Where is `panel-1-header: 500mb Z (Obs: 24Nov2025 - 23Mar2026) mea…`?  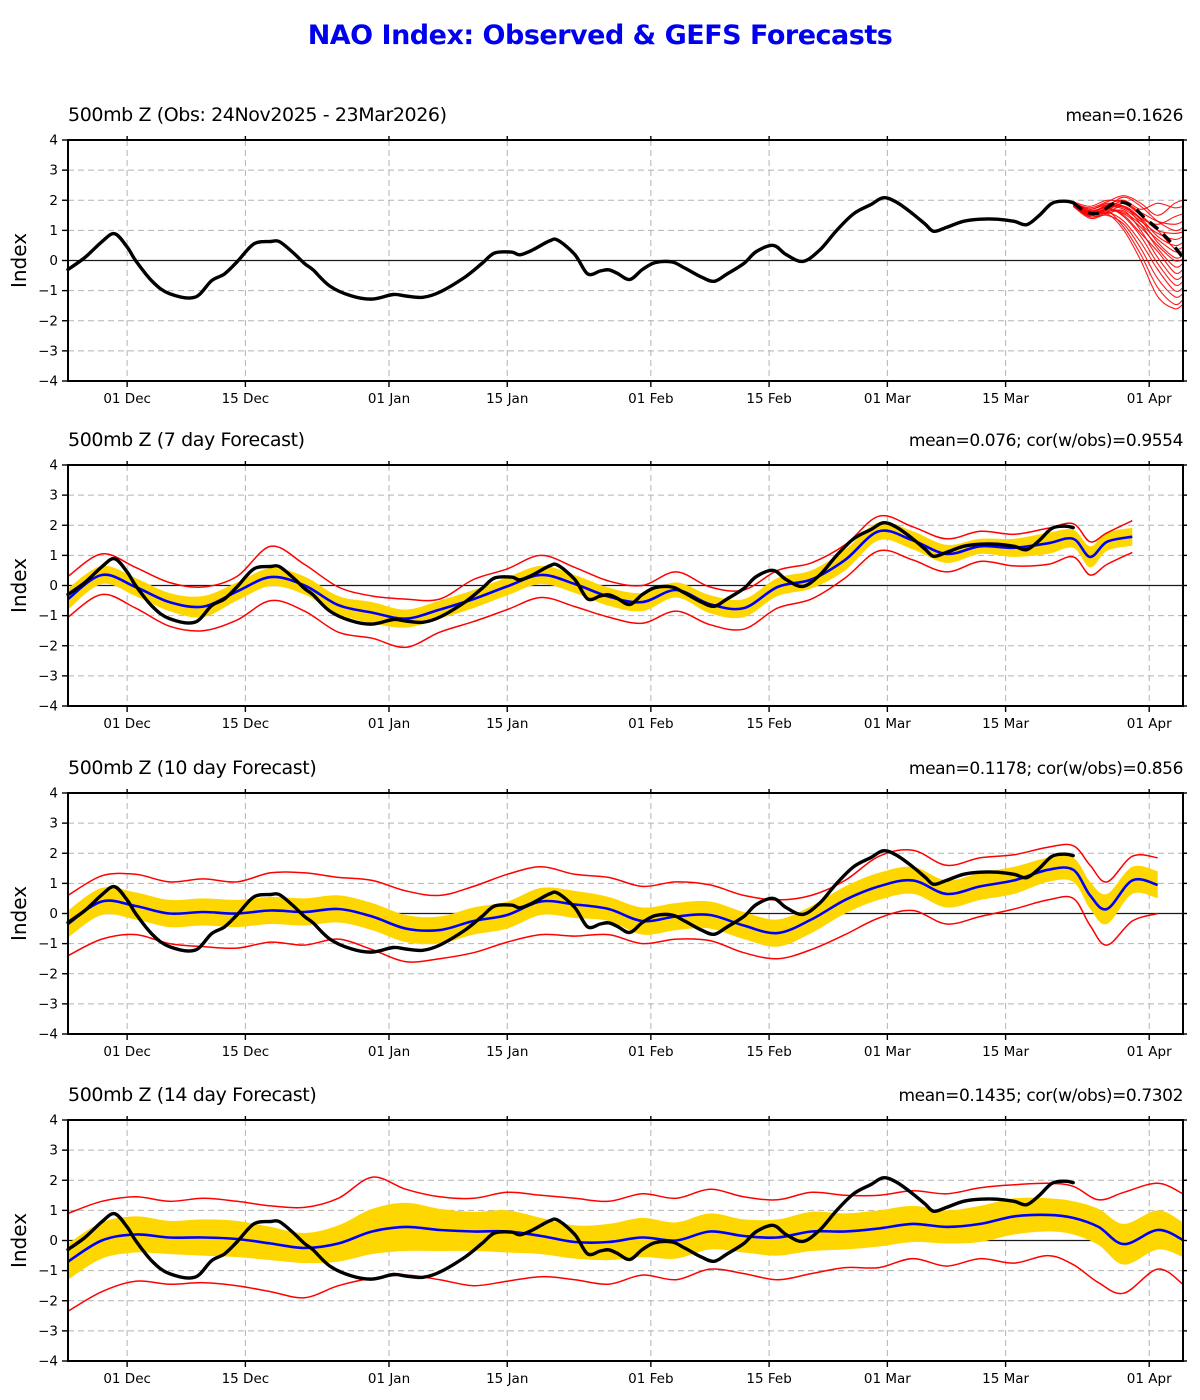 panel-1-header: 500mb Z (Obs: 24Nov2025 - 23Mar2026) mea… is located at coordinates (625, 115).